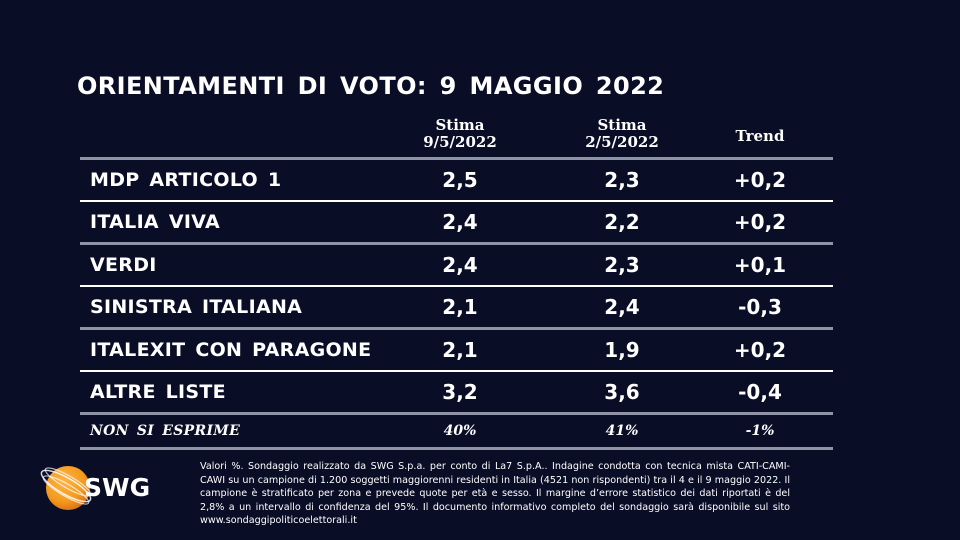  I want to click on header-date: 9/5/2022, so click(460, 142).